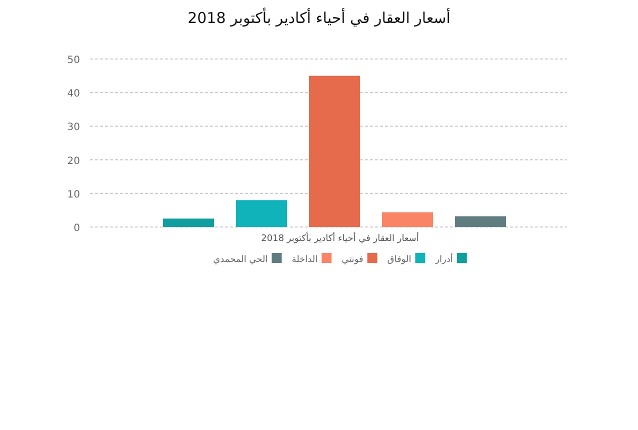  Describe the element at coordinates (353, 260) in the screenshot. I see `legend-label: فونتي` at that location.